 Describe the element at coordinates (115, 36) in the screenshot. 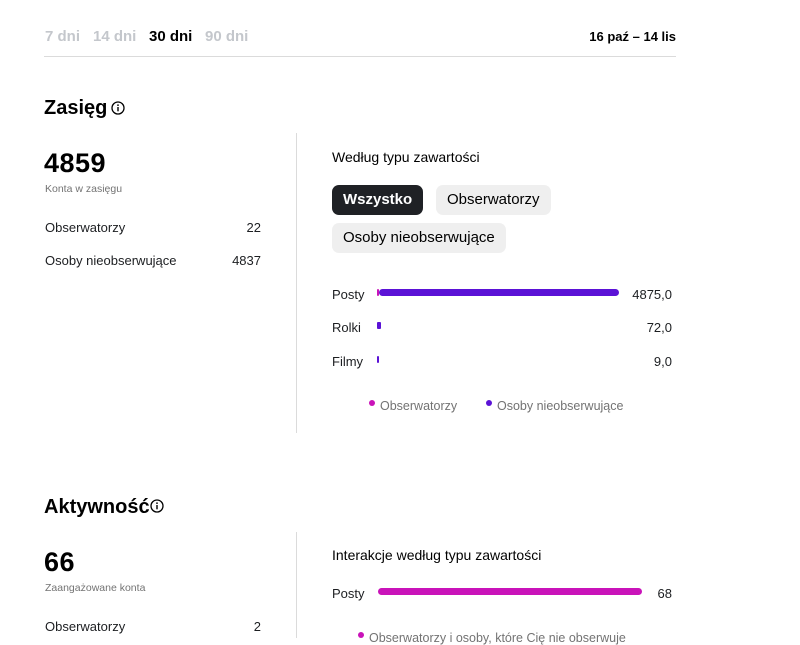

I see `range-tab-14: 14 dni` at that location.